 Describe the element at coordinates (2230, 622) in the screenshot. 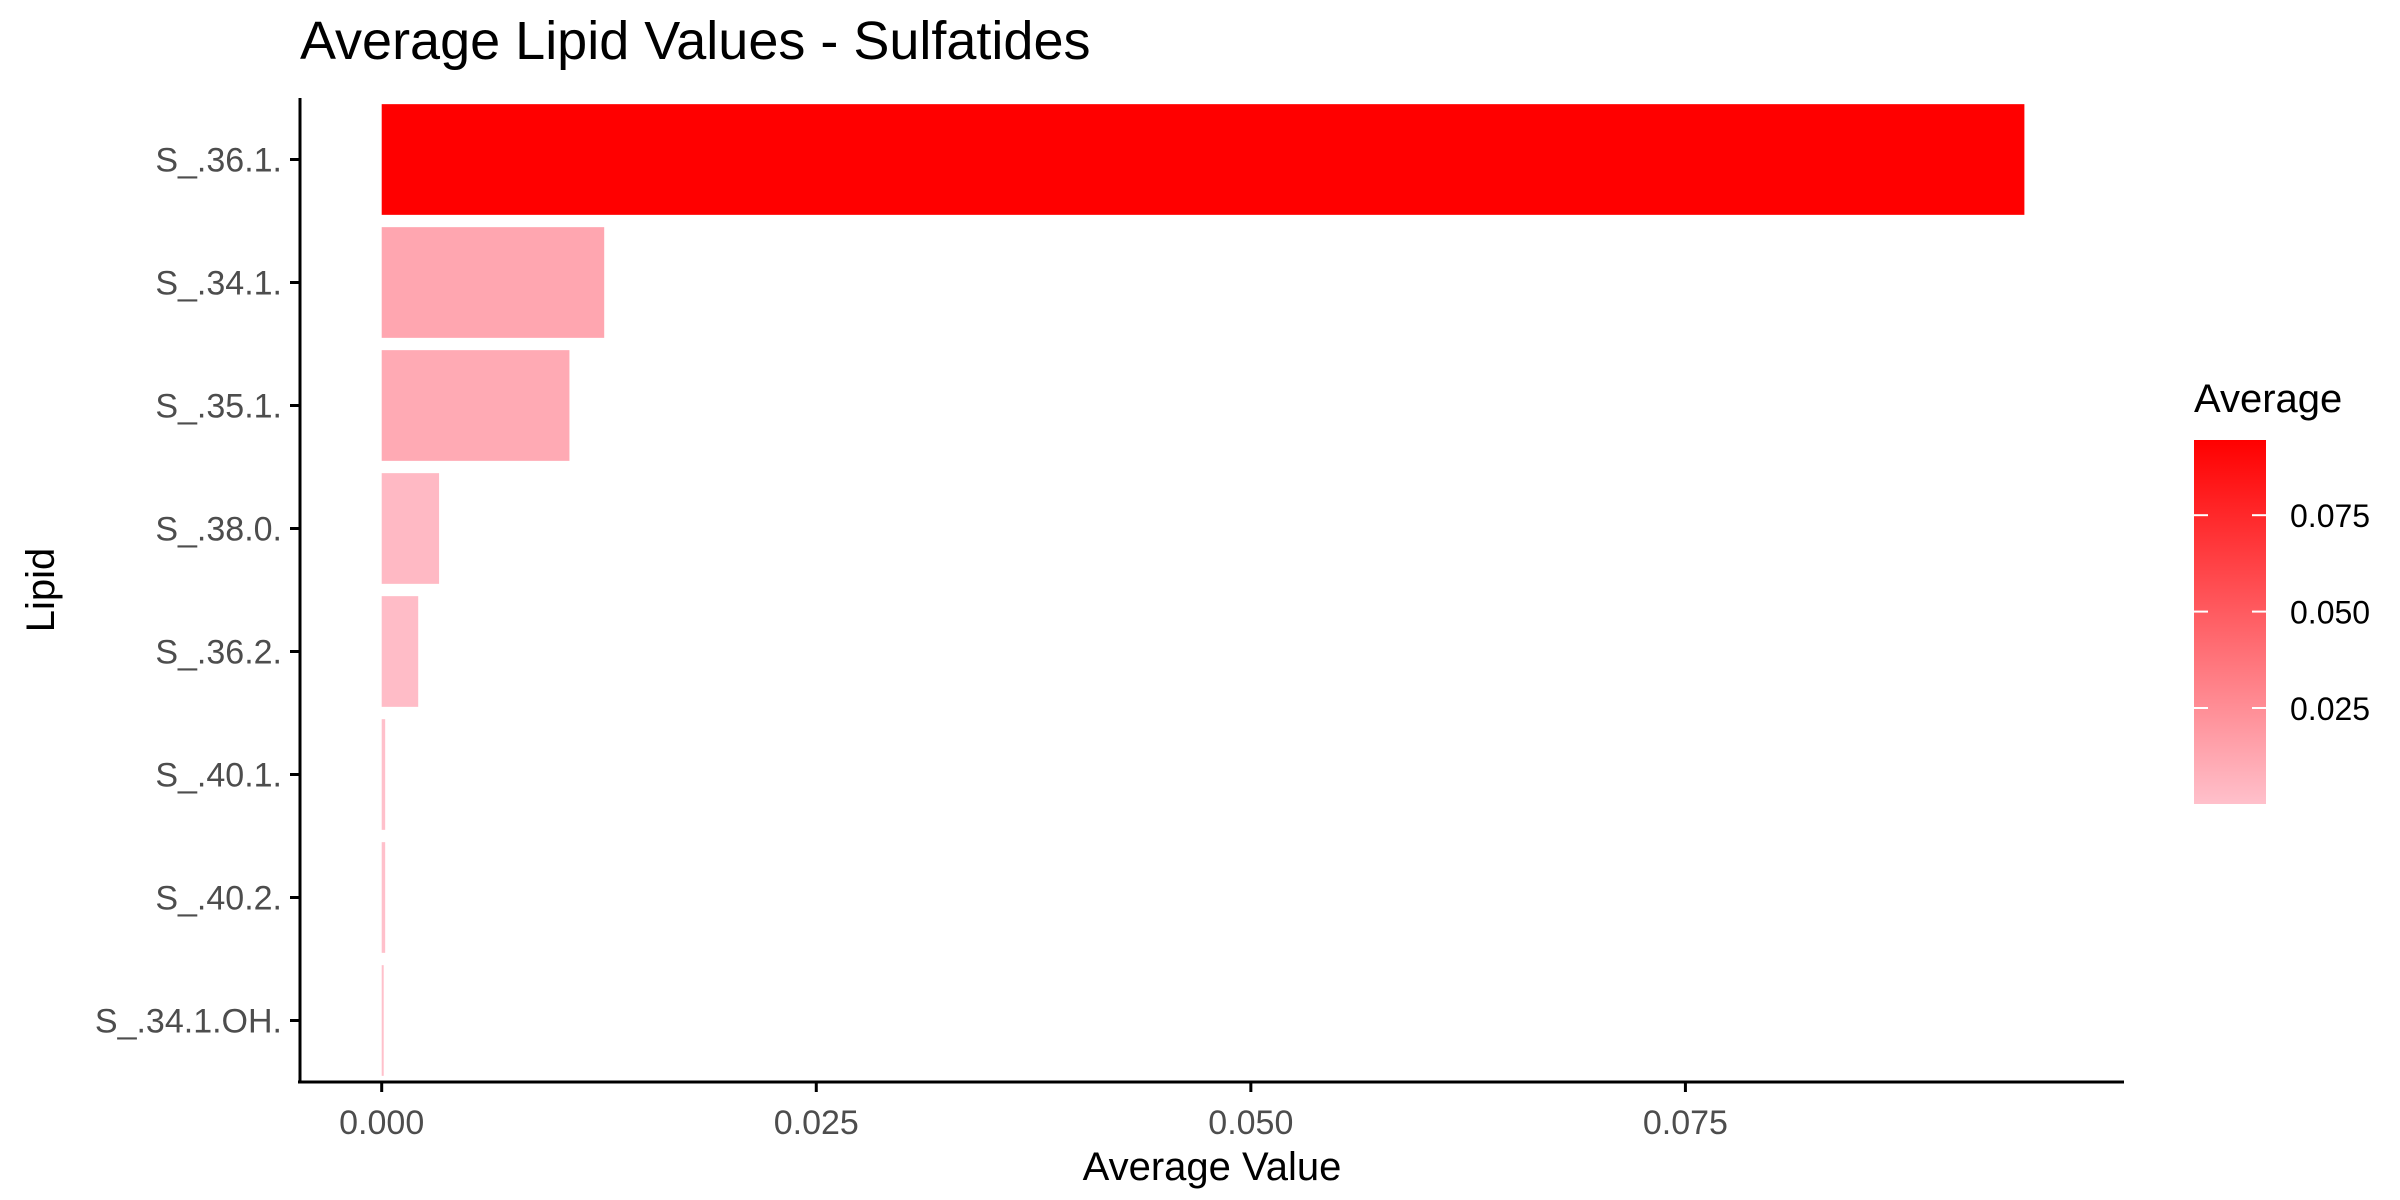

I see `legend-colorbar` at that location.